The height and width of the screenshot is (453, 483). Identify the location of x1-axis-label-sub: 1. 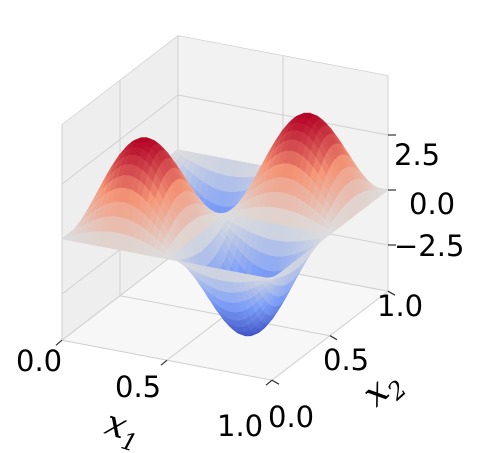
(129, 439).